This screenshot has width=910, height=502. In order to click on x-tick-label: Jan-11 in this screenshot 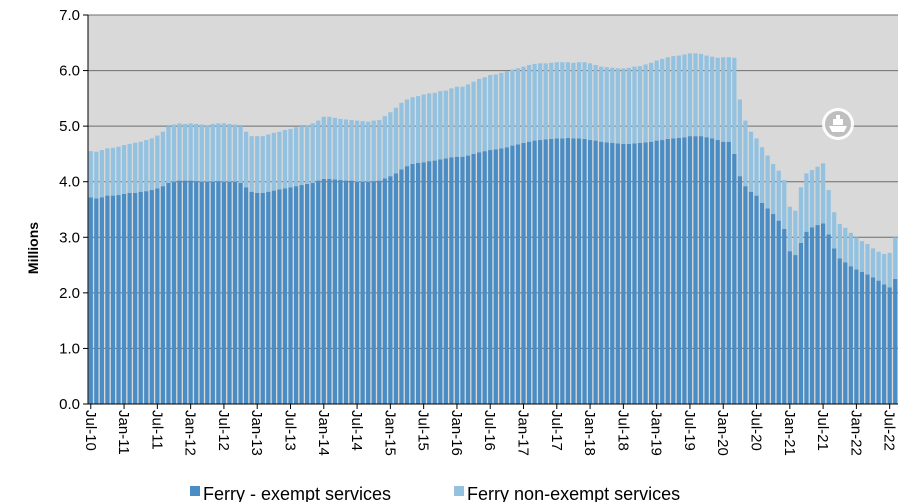, I will do `click(123, 432)`.